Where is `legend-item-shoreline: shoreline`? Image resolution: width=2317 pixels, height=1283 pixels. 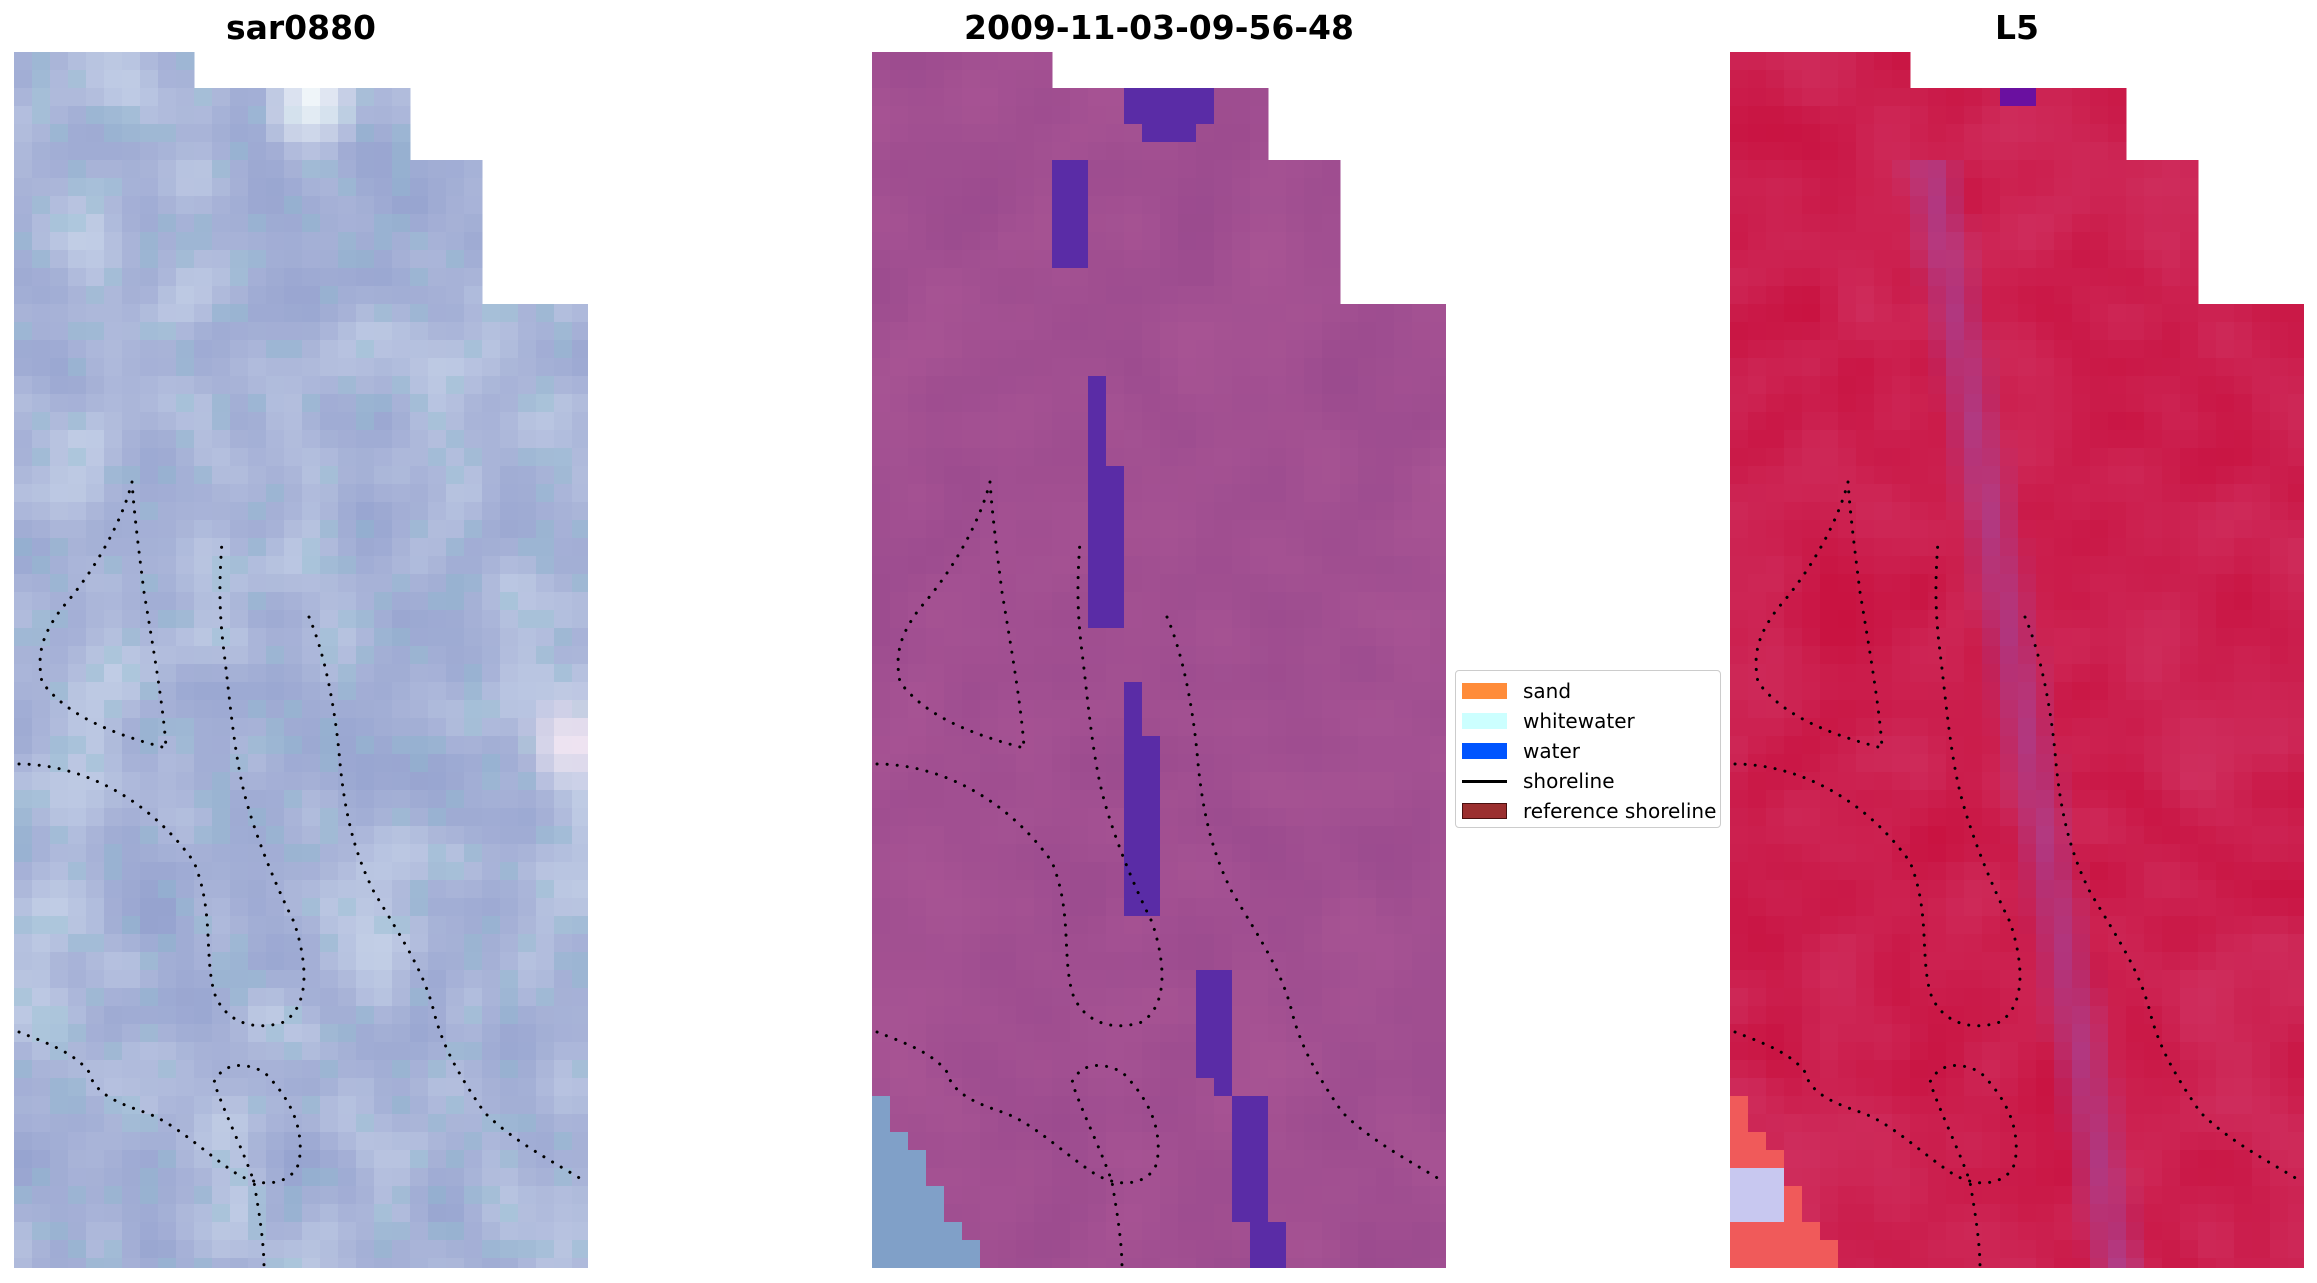 legend-item-shoreline: shoreline is located at coordinates (1538, 781).